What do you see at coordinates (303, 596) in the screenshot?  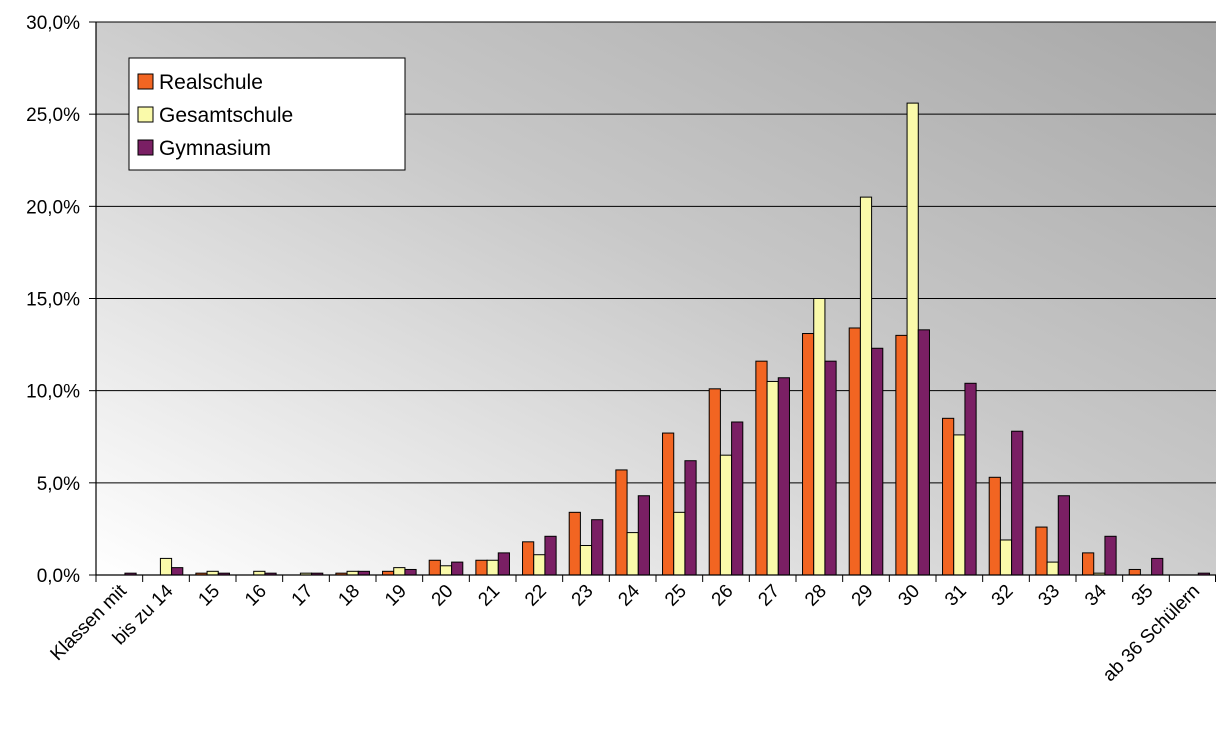 I see `x-tick-label: 17` at bounding box center [303, 596].